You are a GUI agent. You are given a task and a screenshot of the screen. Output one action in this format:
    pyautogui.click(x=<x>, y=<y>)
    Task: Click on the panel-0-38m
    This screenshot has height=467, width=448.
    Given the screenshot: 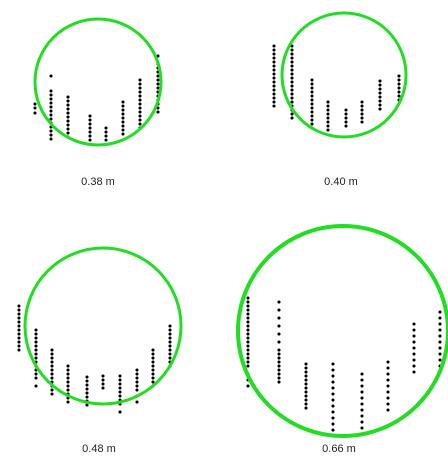 What is the action you would take?
    pyautogui.click(x=98, y=82)
    